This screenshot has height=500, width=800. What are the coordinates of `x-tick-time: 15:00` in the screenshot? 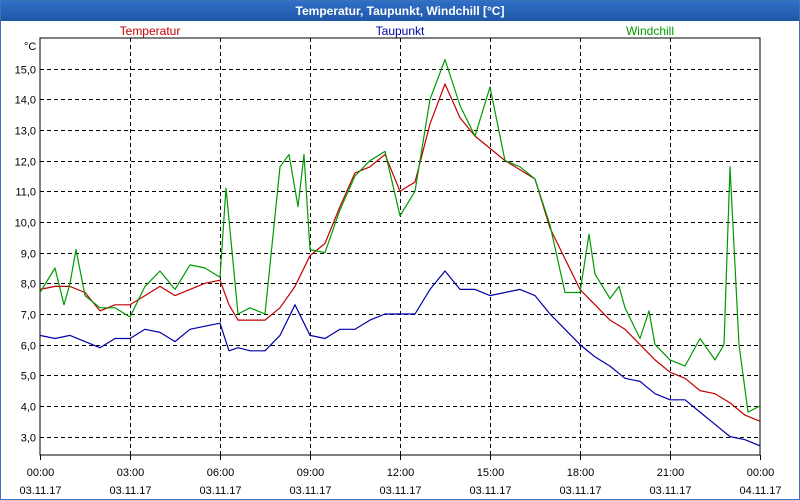 It's located at (491, 473).